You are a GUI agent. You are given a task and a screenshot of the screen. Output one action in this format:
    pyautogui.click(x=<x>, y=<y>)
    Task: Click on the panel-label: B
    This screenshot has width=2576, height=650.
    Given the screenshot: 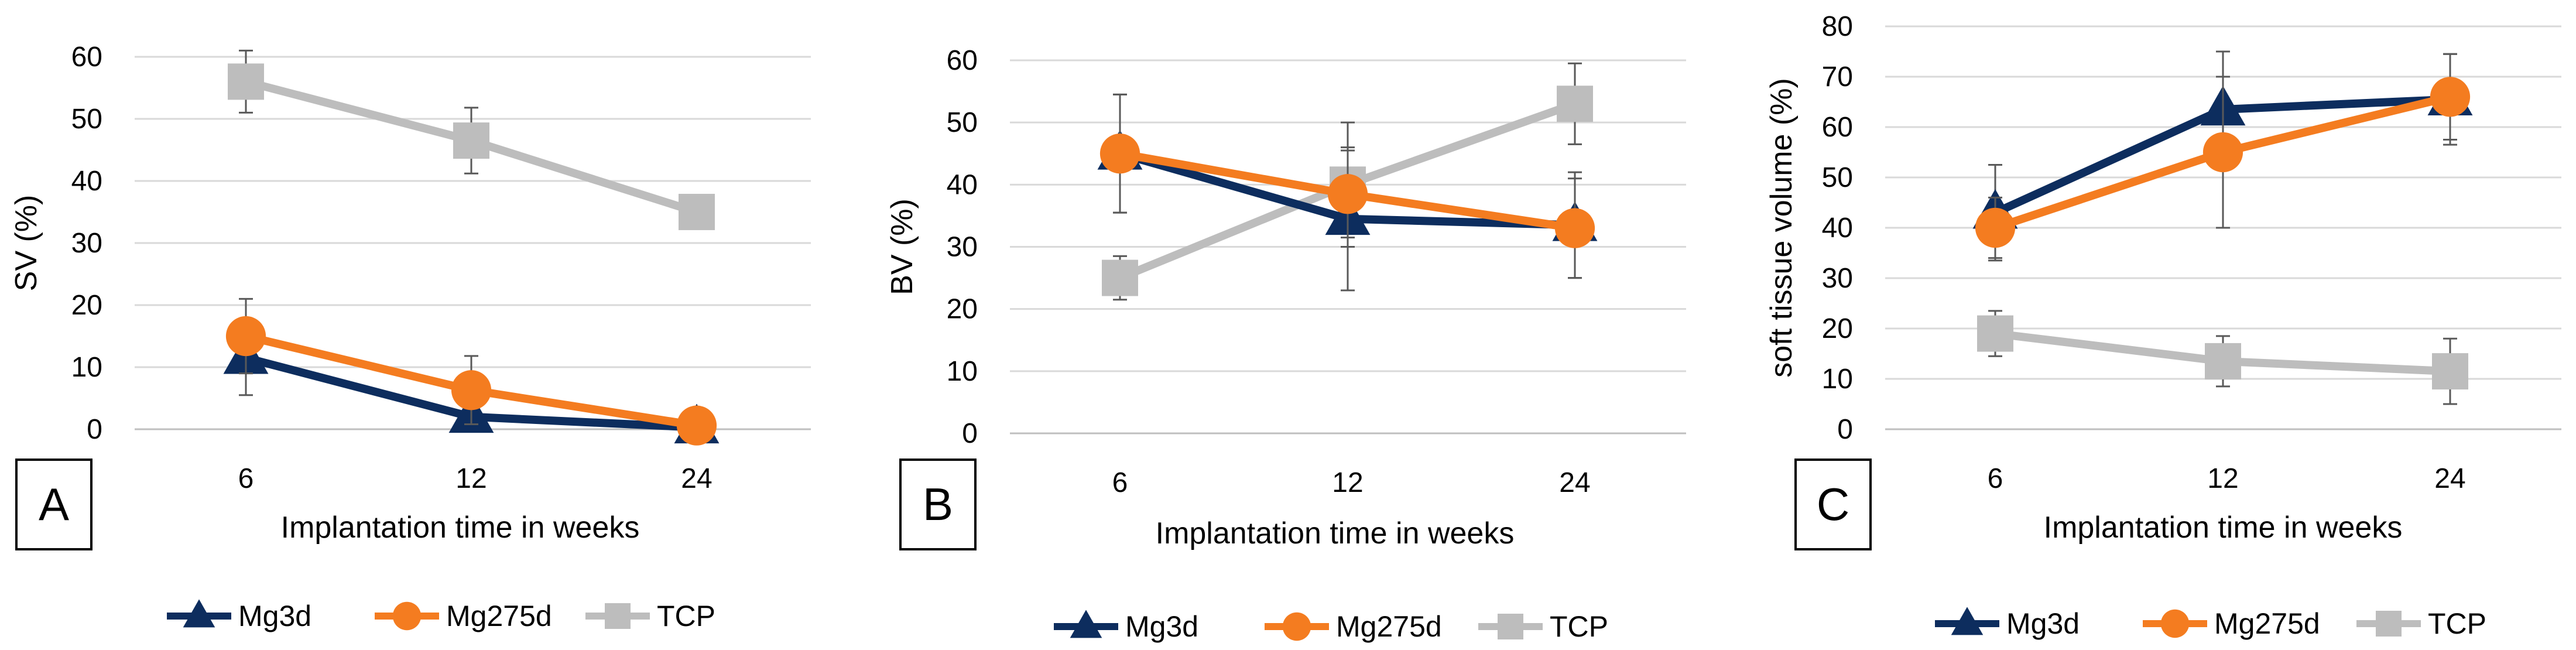 What is the action you would take?
    pyautogui.click(x=938, y=504)
    